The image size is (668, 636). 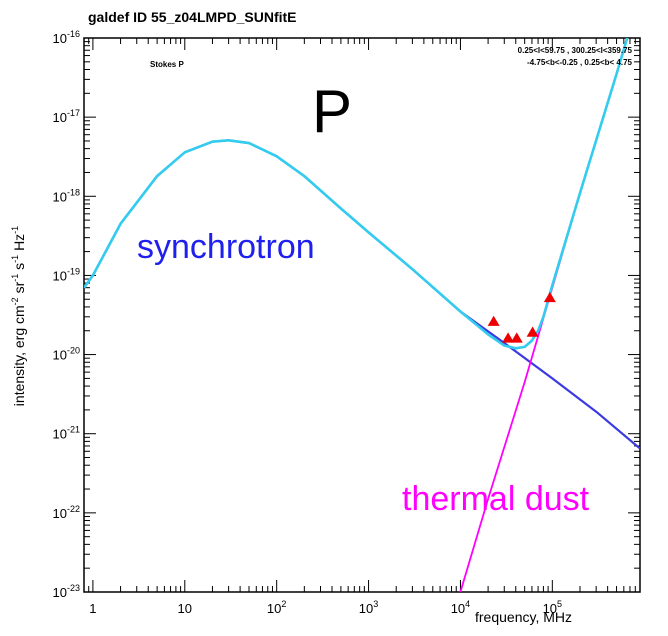 I want to click on y-tick-label: 10-22, so click(x=66, y=512).